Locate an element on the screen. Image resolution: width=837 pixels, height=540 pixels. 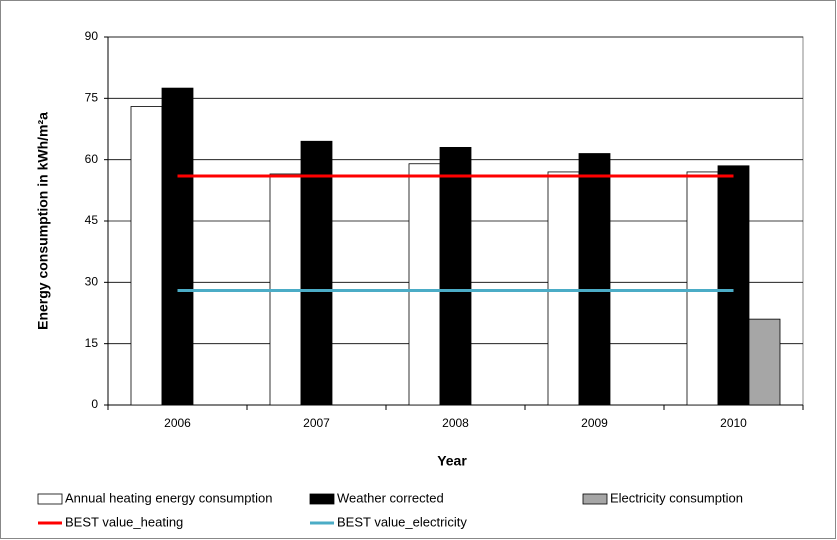
x-tick-label: 2009 is located at coordinates (594, 423).